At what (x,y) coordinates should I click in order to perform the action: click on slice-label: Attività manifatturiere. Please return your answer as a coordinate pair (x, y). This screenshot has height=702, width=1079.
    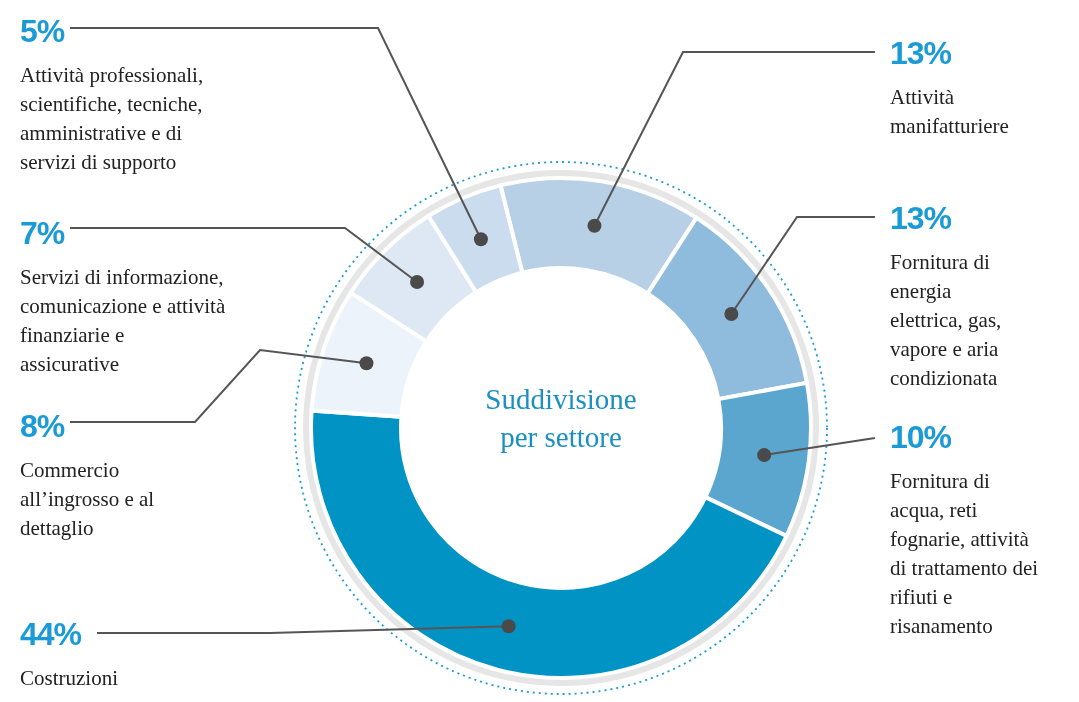
    Looking at the image, I should click on (949, 111).